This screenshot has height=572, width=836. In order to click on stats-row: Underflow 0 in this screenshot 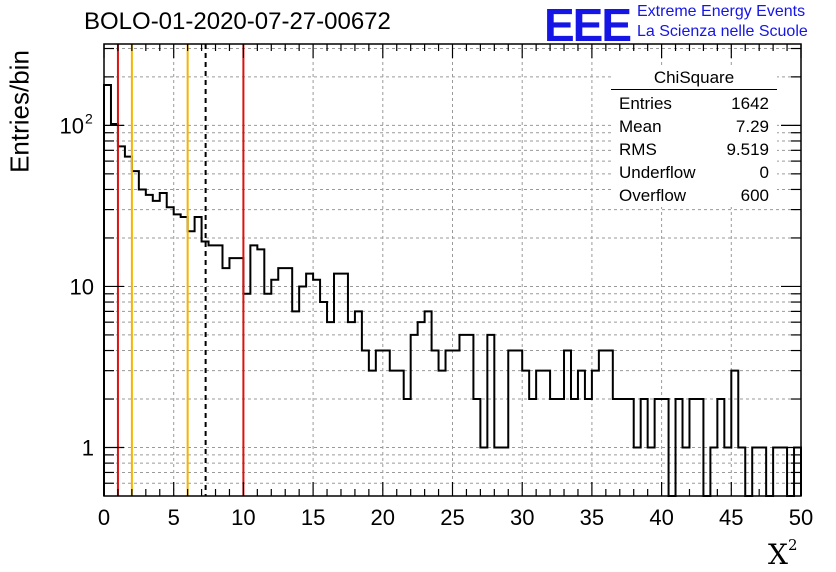, I will do `click(694, 172)`.